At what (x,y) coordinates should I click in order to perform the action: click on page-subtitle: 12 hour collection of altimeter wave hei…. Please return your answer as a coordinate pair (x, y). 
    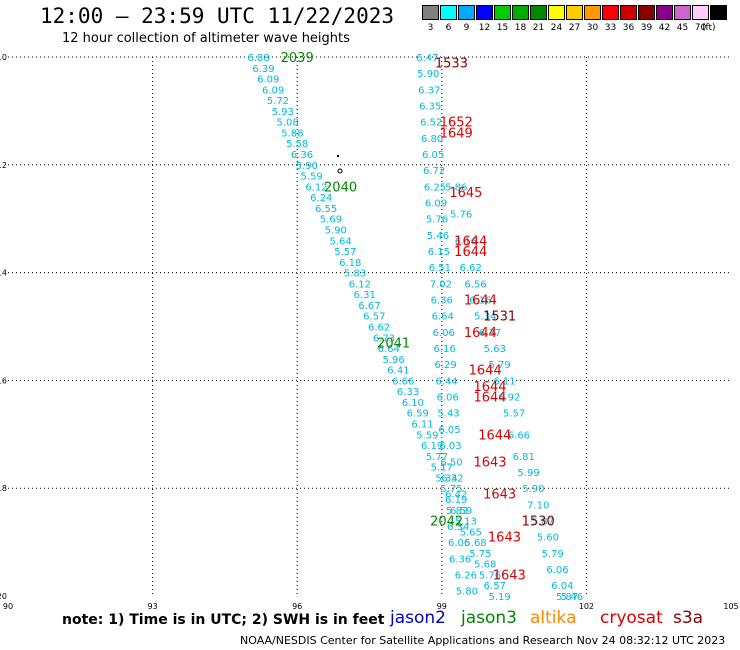
    Looking at the image, I should click on (206, 38).